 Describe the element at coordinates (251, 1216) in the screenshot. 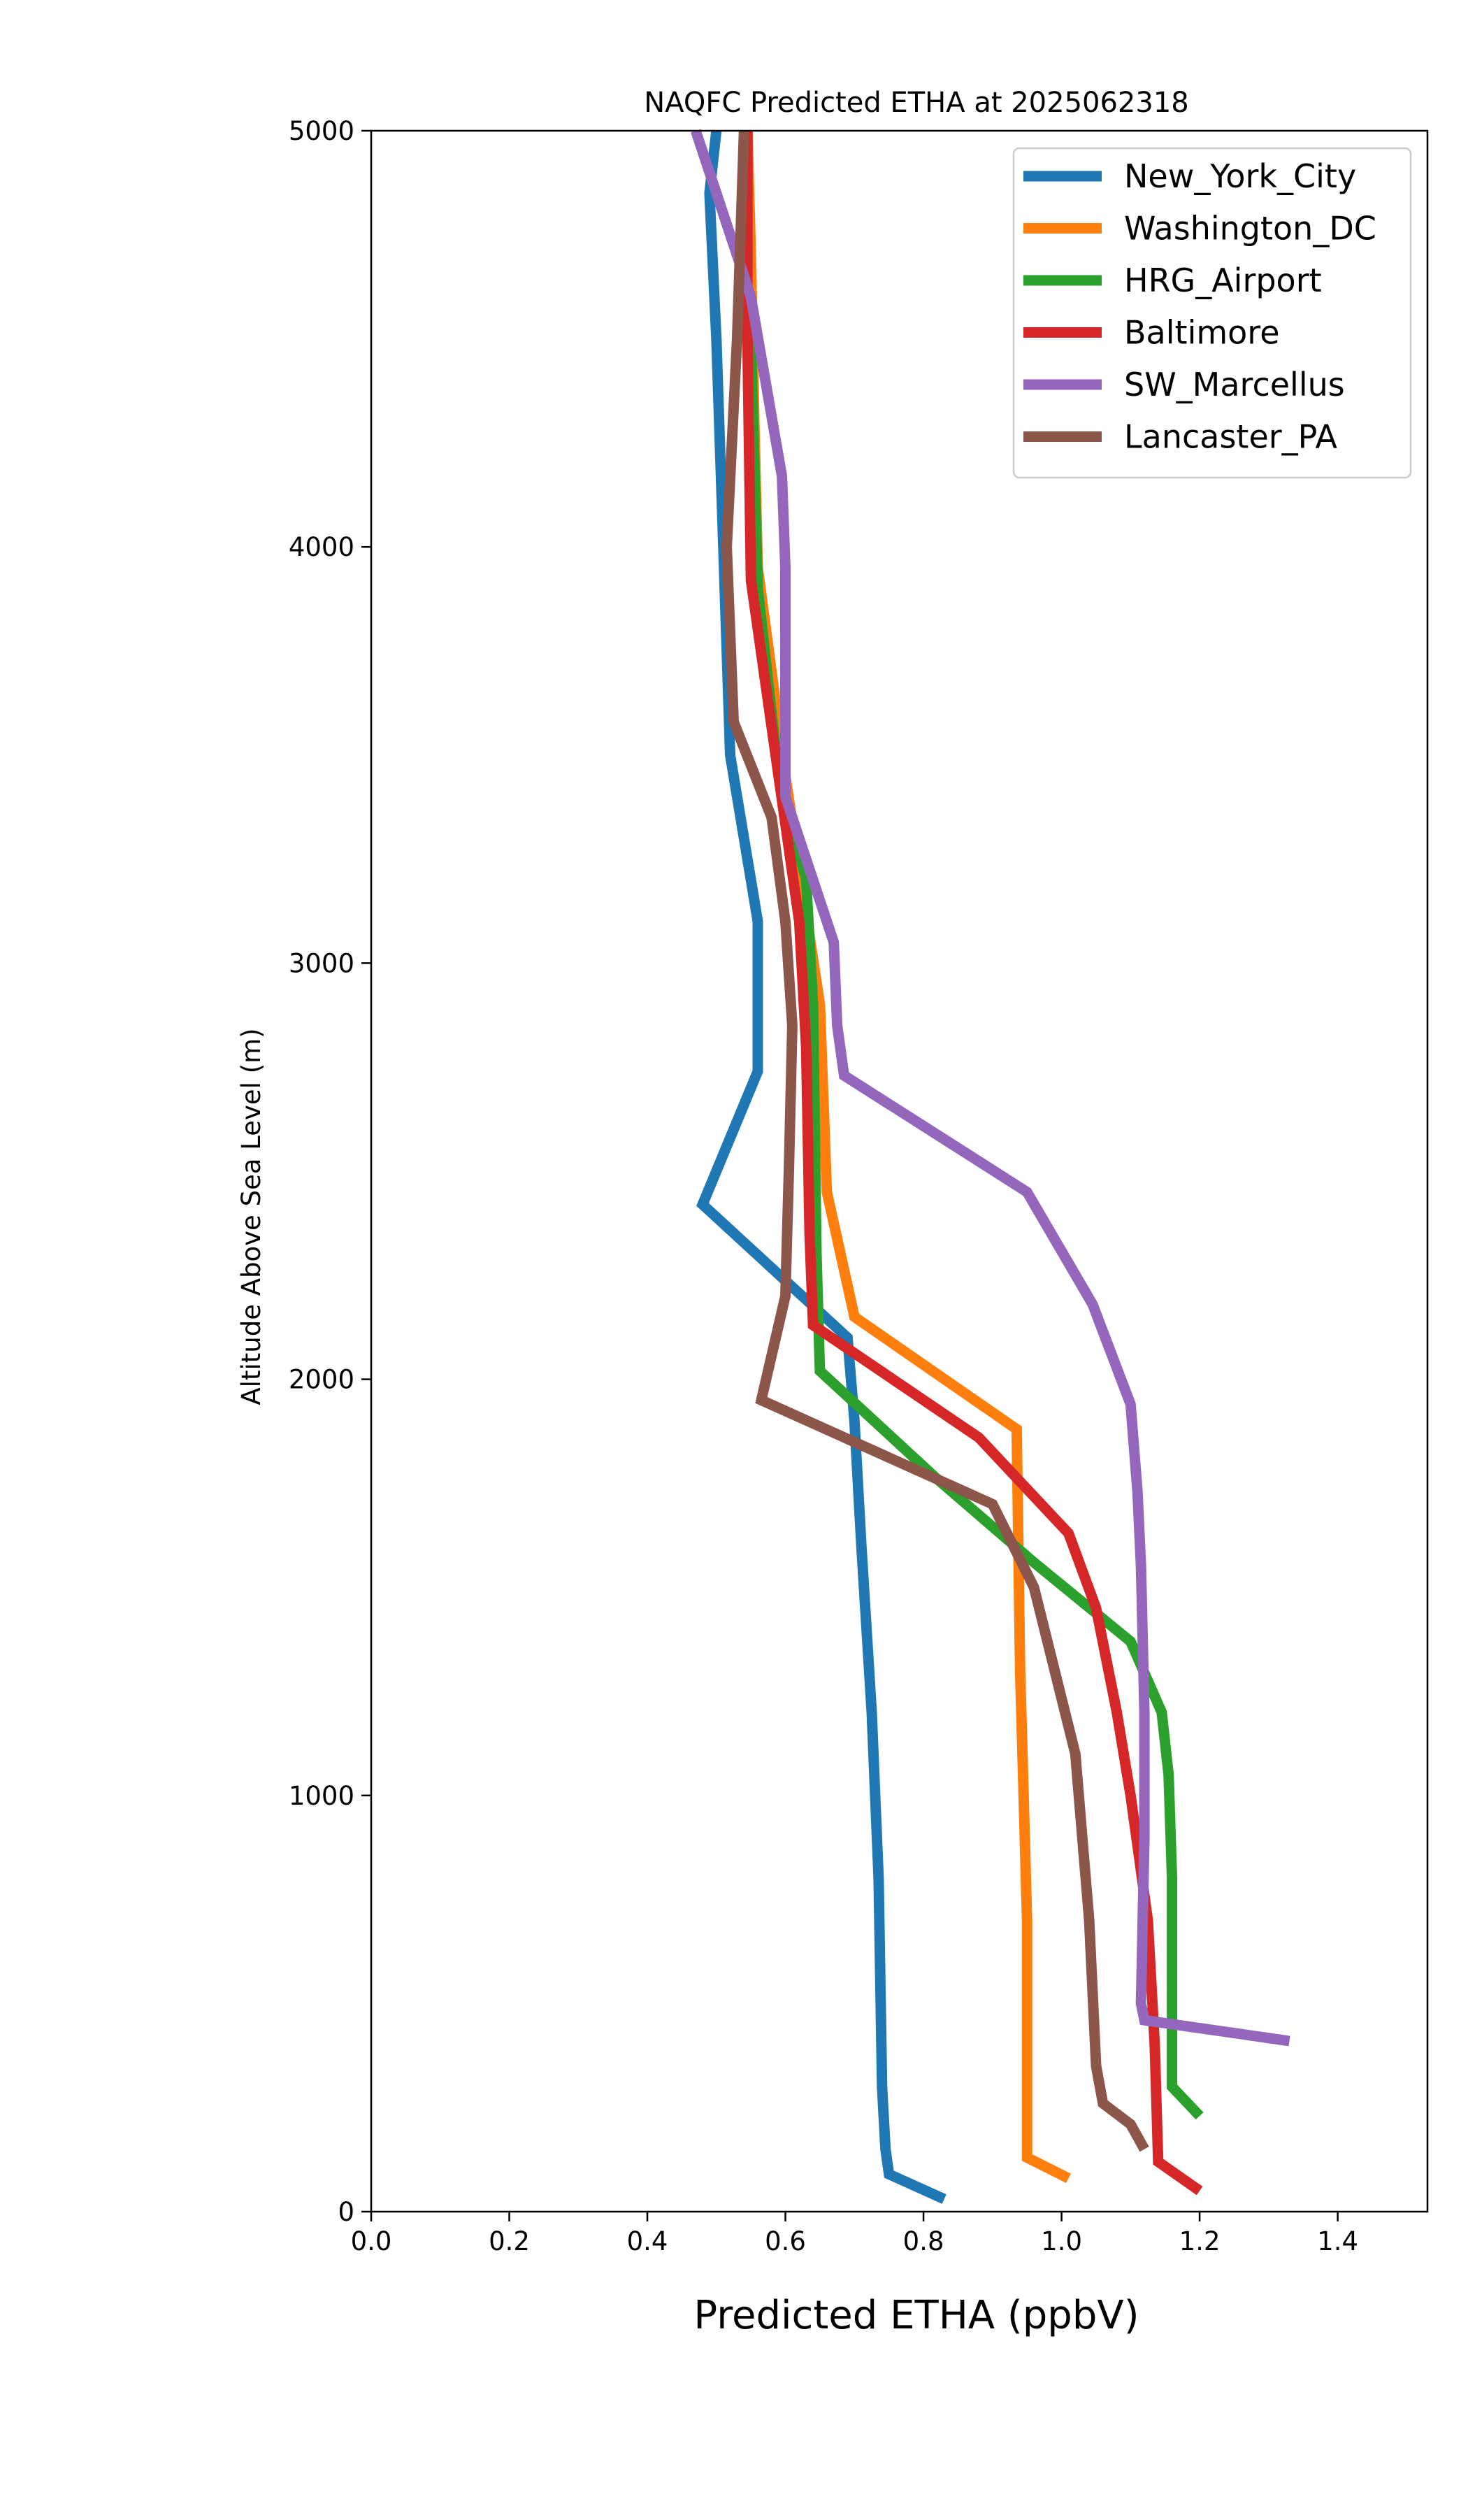

I see `y-axis-label: Altitude Above Sea Level (m)` at that location.